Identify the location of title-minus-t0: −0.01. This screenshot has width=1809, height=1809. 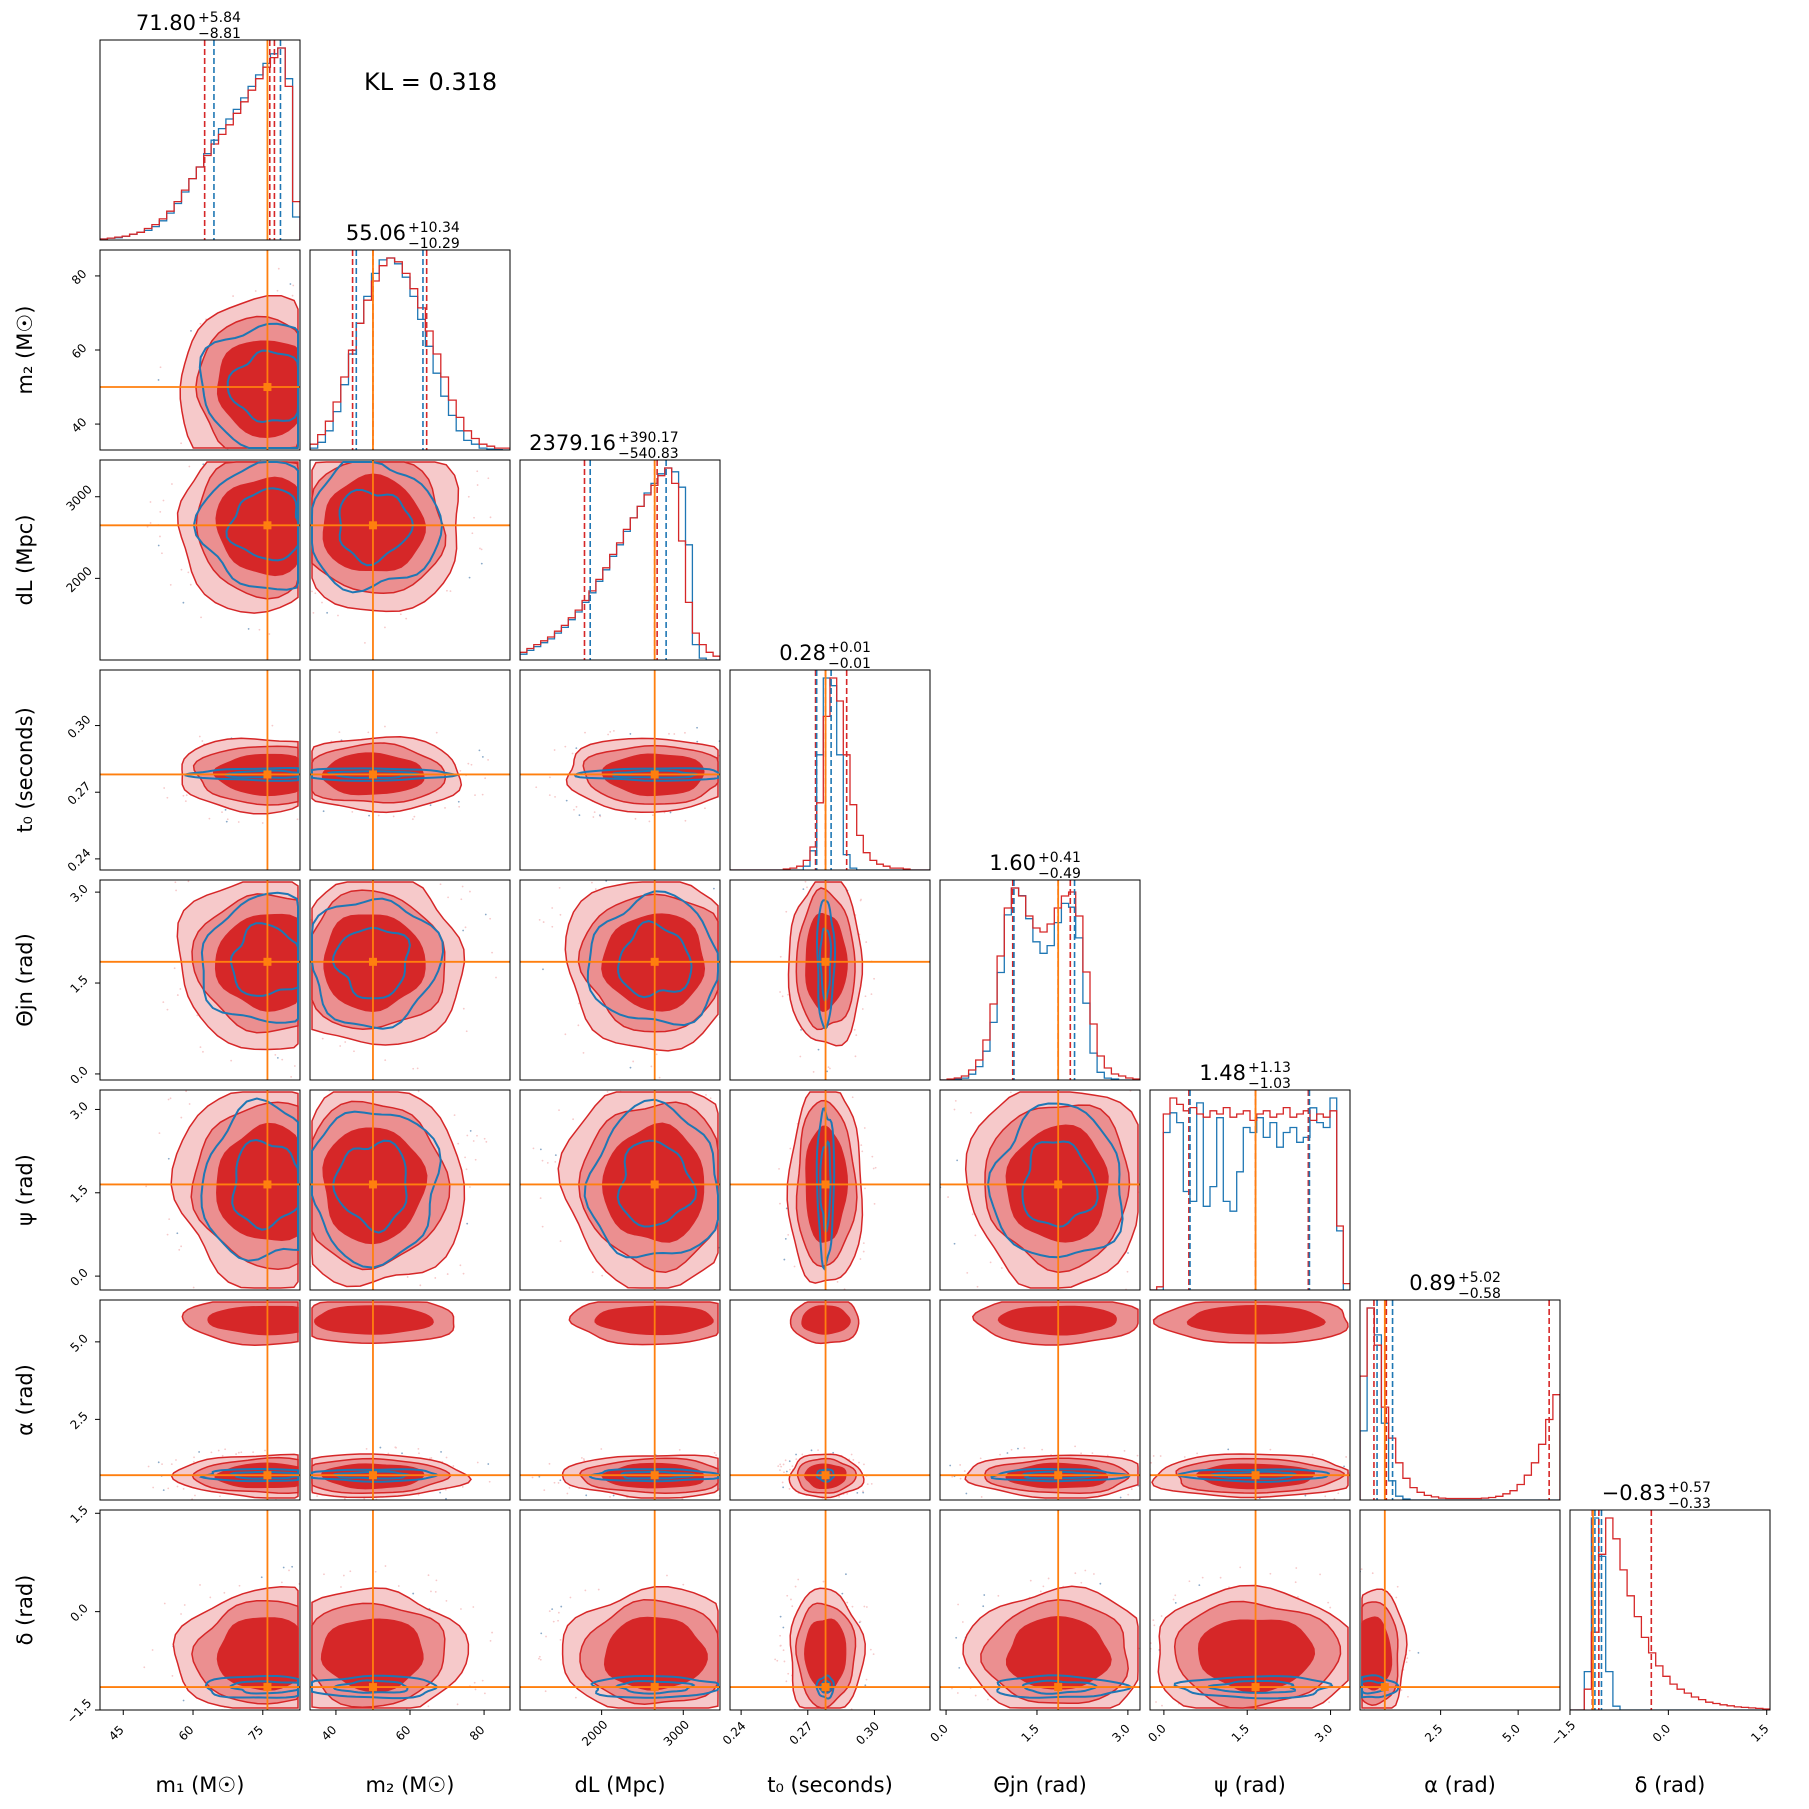
(849, 664).